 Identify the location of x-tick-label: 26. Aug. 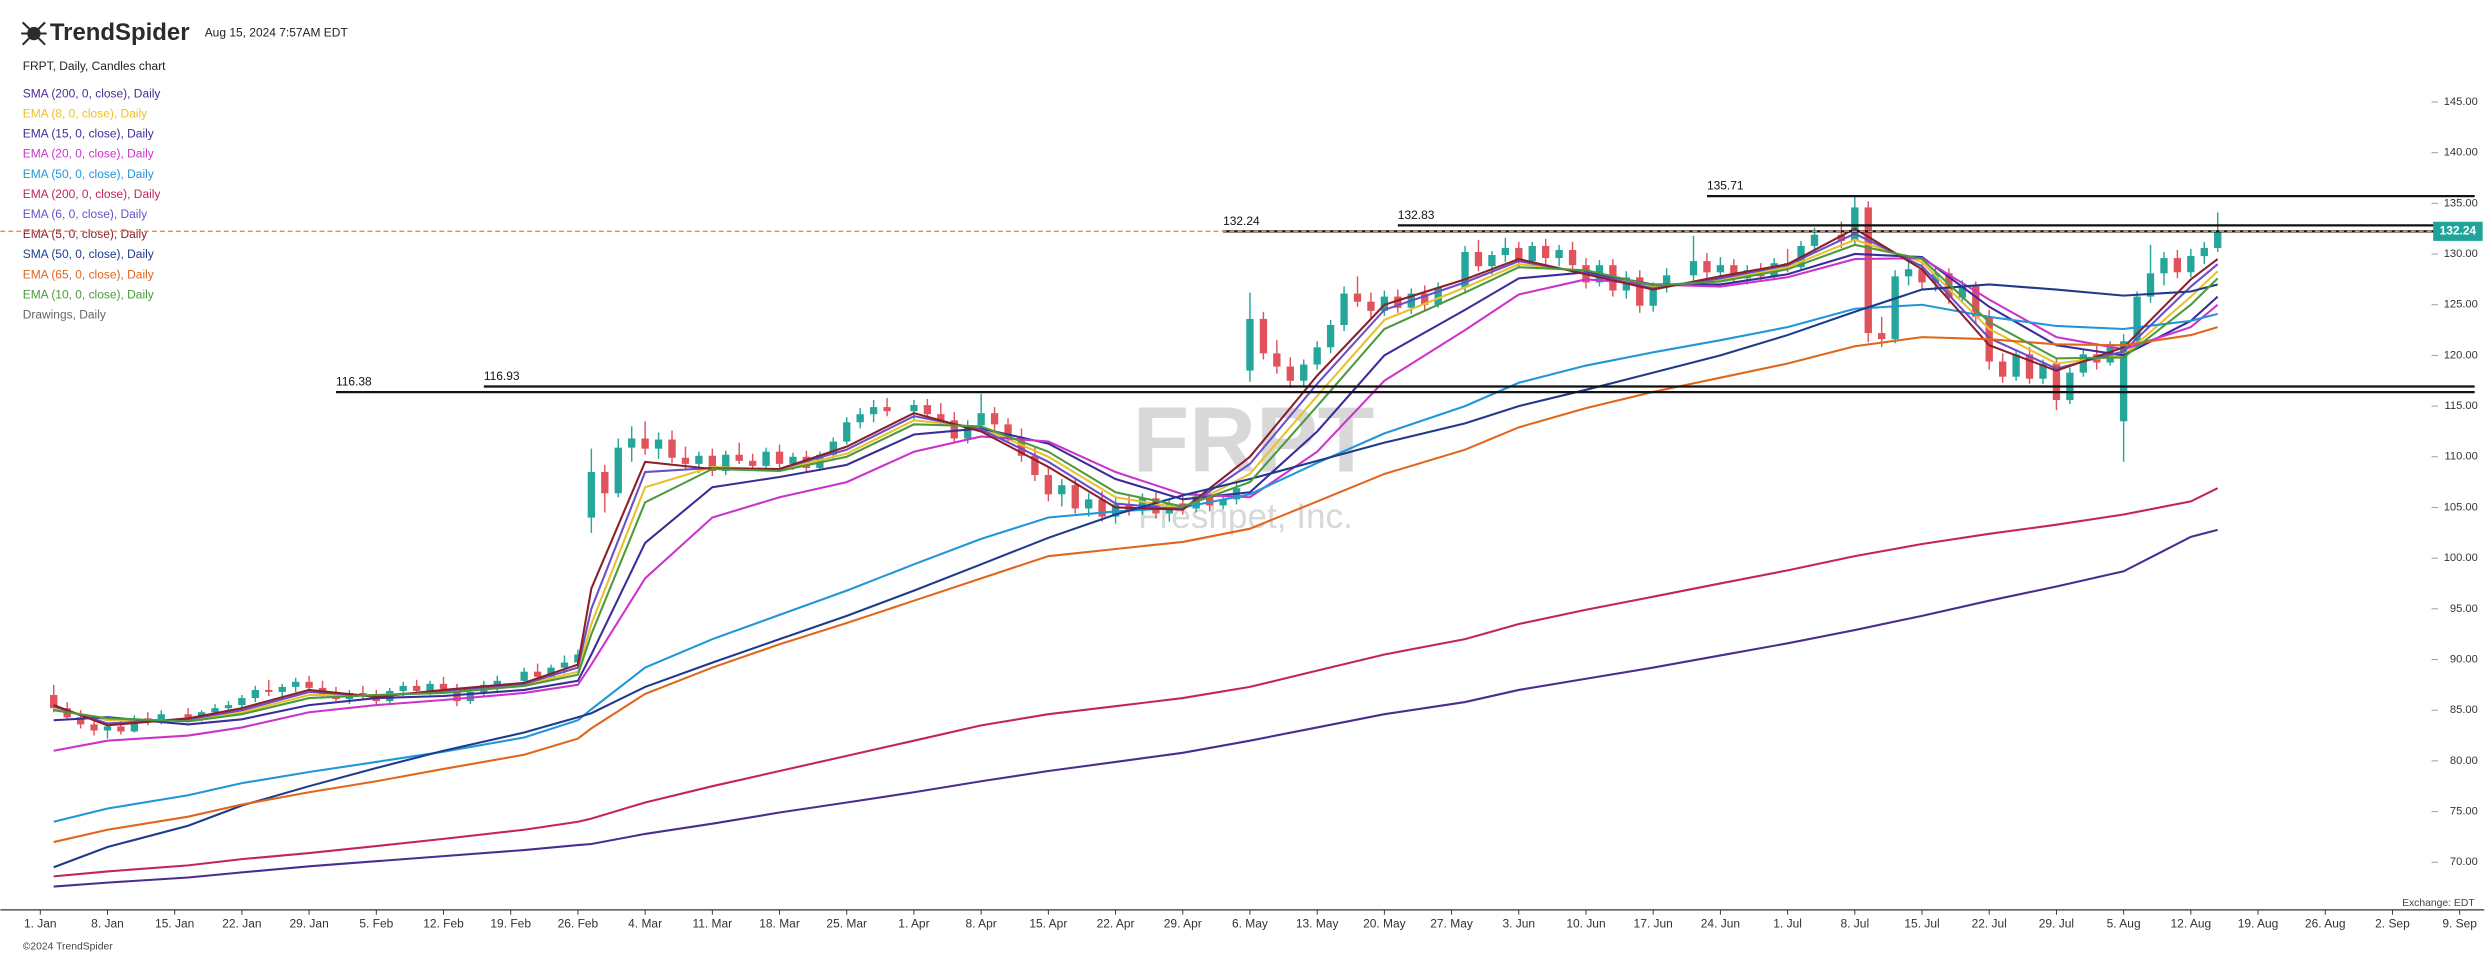
(2325, 923).